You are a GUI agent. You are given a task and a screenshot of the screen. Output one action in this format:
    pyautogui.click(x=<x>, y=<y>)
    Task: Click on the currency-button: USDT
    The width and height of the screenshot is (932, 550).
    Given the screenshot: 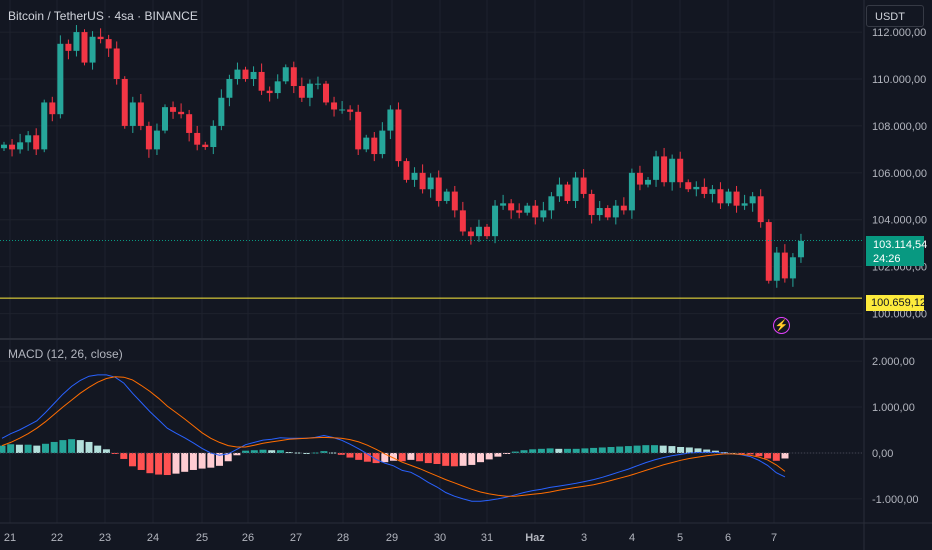 What is the action you would take?
    pyautogui.click(x=895, y=16)
    